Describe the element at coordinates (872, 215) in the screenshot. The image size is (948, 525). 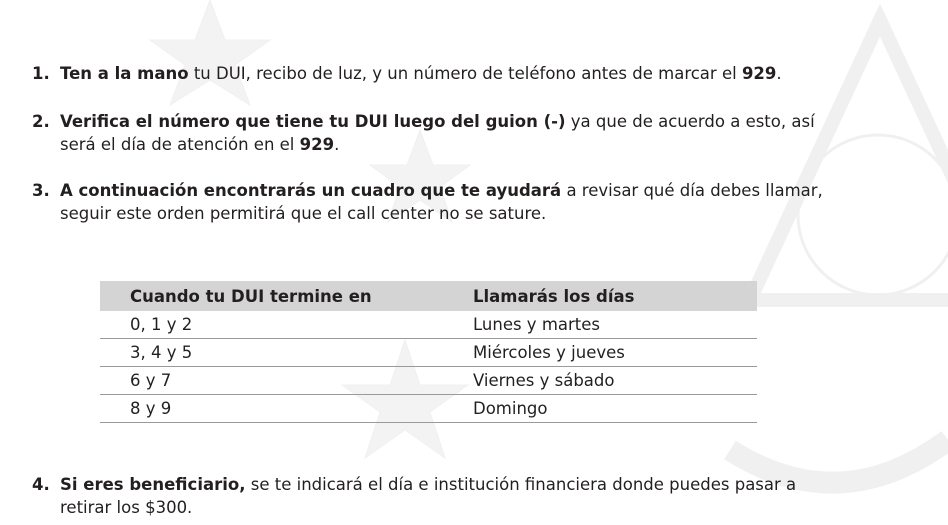
I see `seal-circle` at that location.